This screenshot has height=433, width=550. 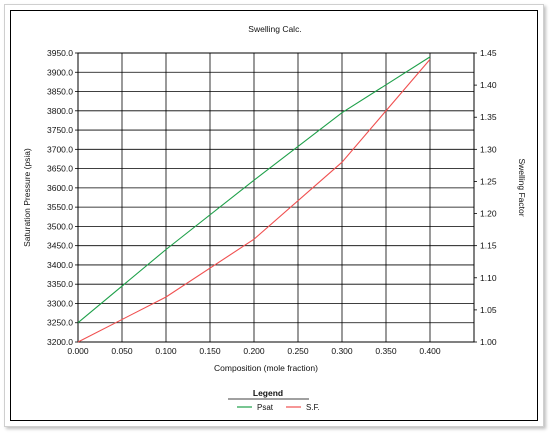 I want to click on legend-label: S.F., so click(x=313, y=407).